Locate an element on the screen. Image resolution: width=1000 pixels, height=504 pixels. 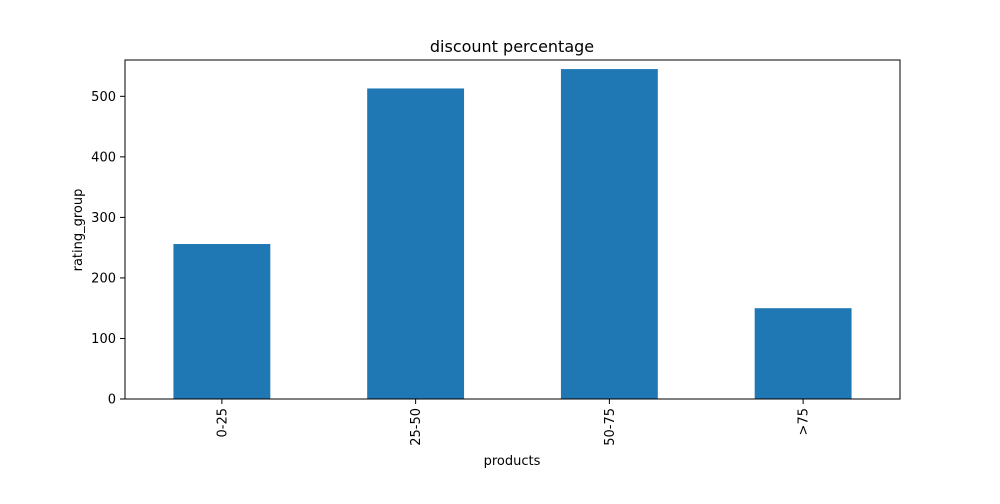
x-tick-label: 25-50 is located at coordinates (416, 427).